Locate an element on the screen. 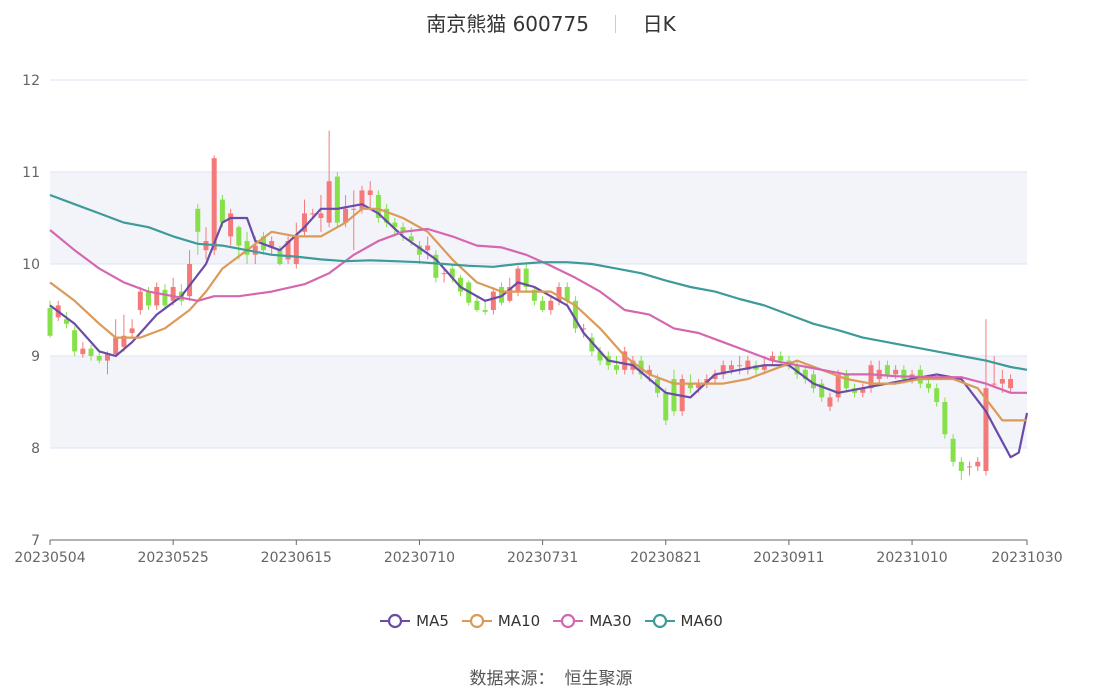 Image resolution: width=1102 pixels, height=689 pixels. legend-item-ma10: MA10 is located at coordinates (500, 621).